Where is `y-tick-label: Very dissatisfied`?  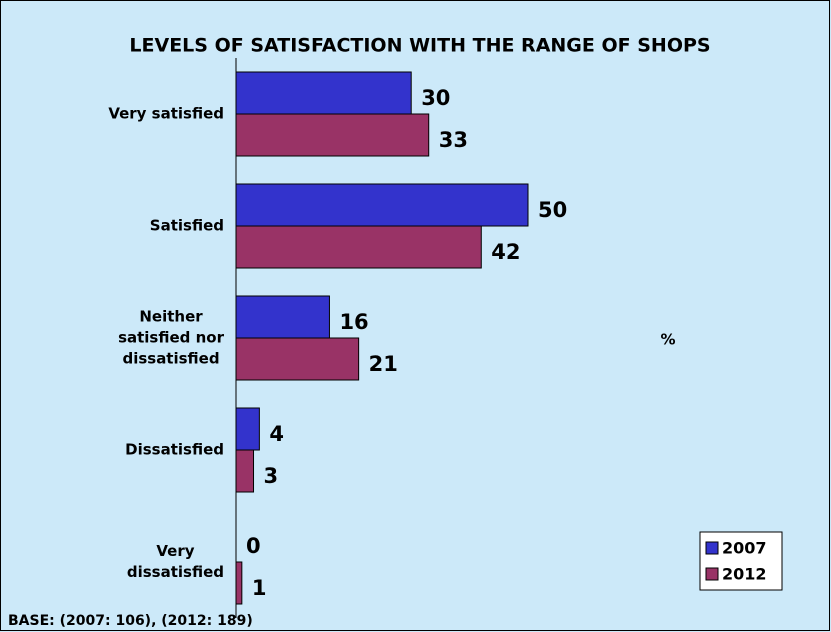
y-tick-label: Very dissatisfied is located at coordinates (175, 561).